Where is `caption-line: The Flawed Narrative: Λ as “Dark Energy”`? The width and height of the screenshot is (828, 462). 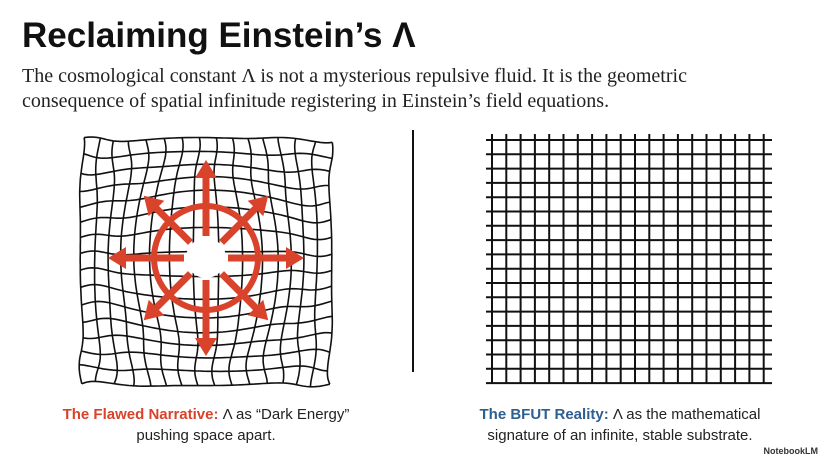
caption-line: The Flawed Narrative: Λ as “Dark Energy” is located at coordinates (206, 414).